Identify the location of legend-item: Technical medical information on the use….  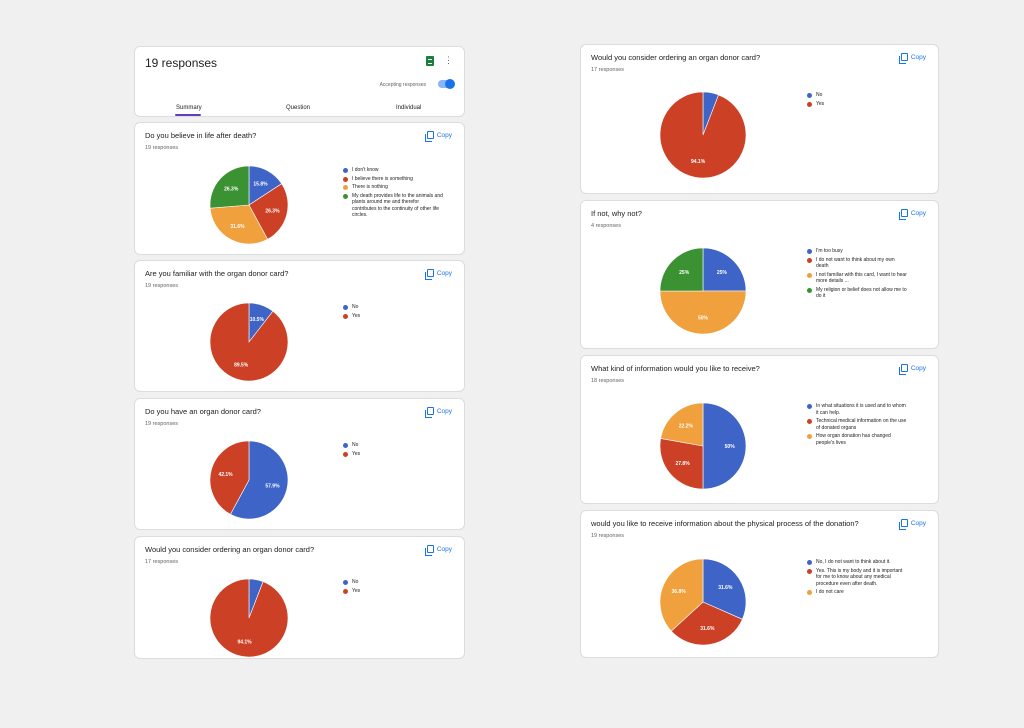
(857, 424).